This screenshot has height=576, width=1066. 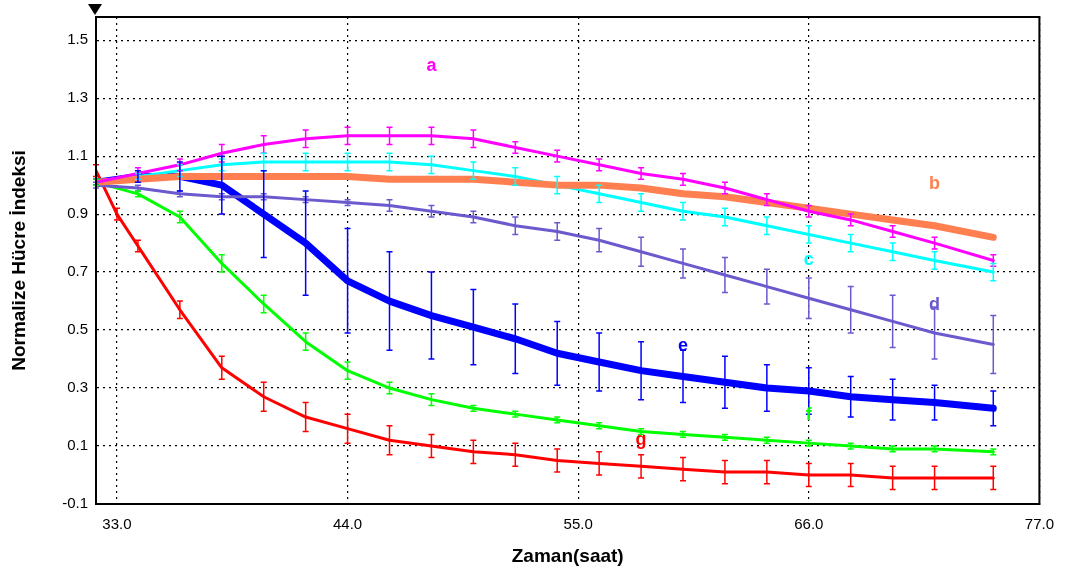 What do you see at coordinates (1039, 524) in the screenshot?
I see `x-tick-label: 77.0` at bounding box center [1039, 524].